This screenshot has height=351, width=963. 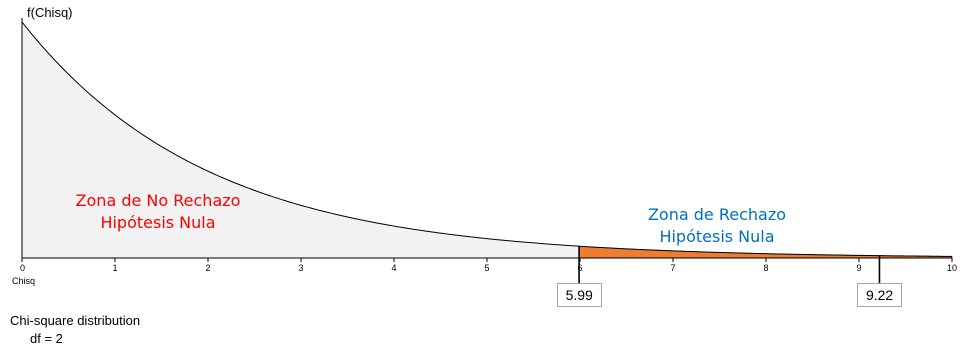 I want to click on critical-value-markers, so click(x=729, y=264).